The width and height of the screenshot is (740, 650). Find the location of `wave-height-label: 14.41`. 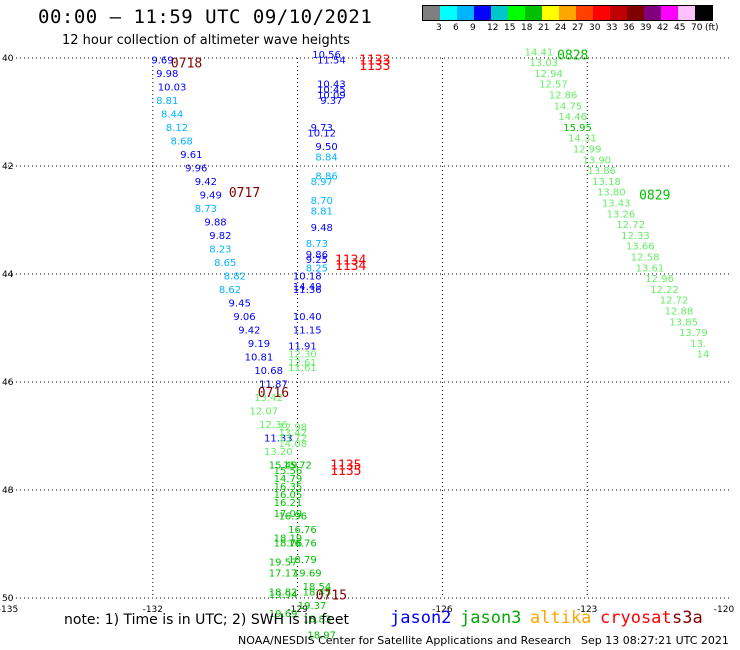

wave-height-label: 14.41 is located at coordinates (539, 52).